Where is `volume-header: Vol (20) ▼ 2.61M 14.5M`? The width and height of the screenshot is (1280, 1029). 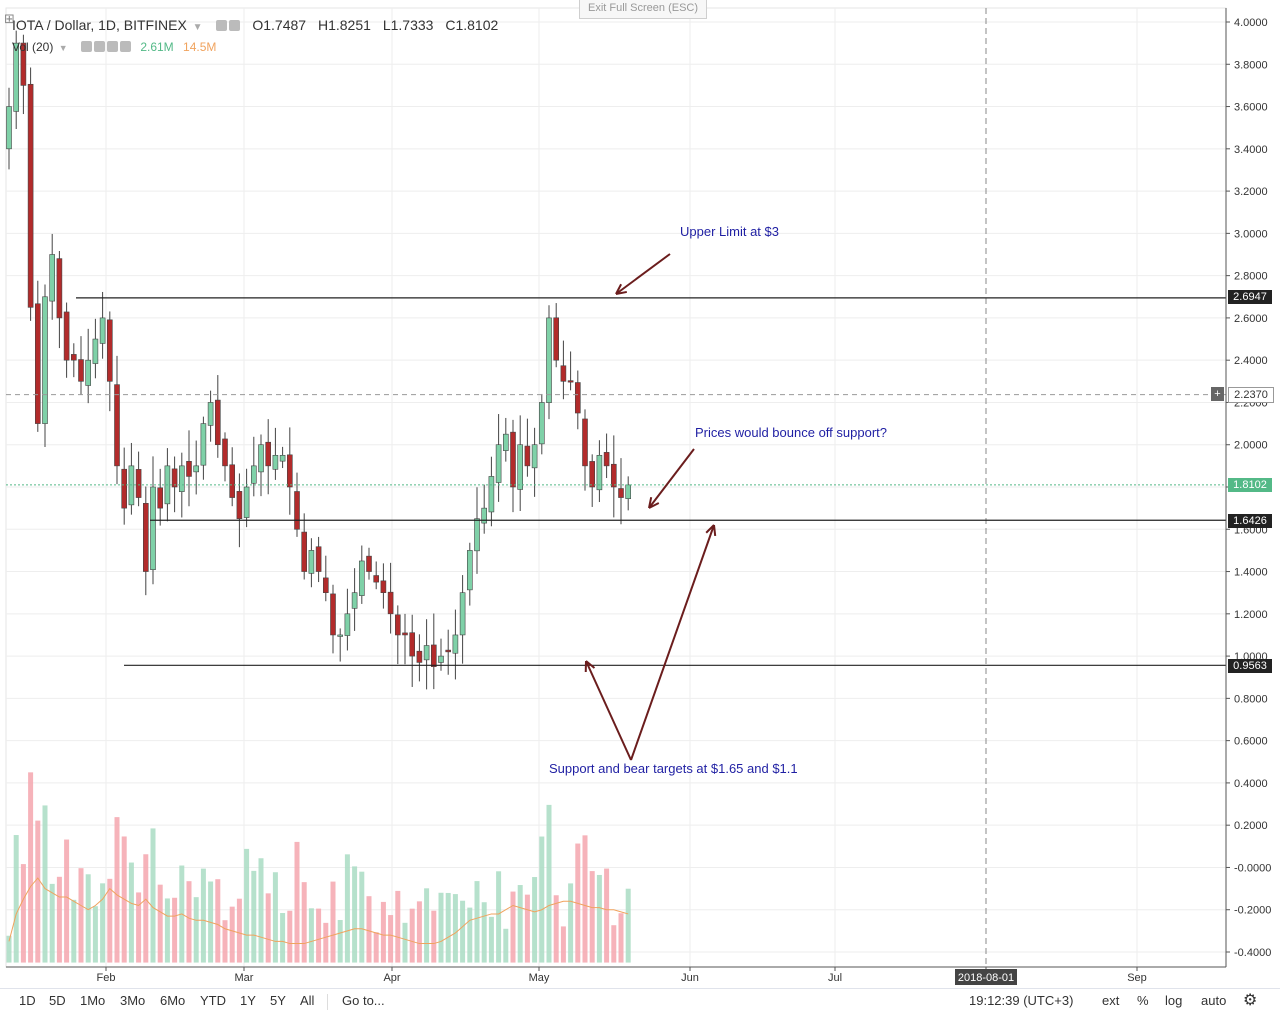
volume-header: Vol (20) ▼ 2.61M 14.5M is located at coordinates (114, 47).